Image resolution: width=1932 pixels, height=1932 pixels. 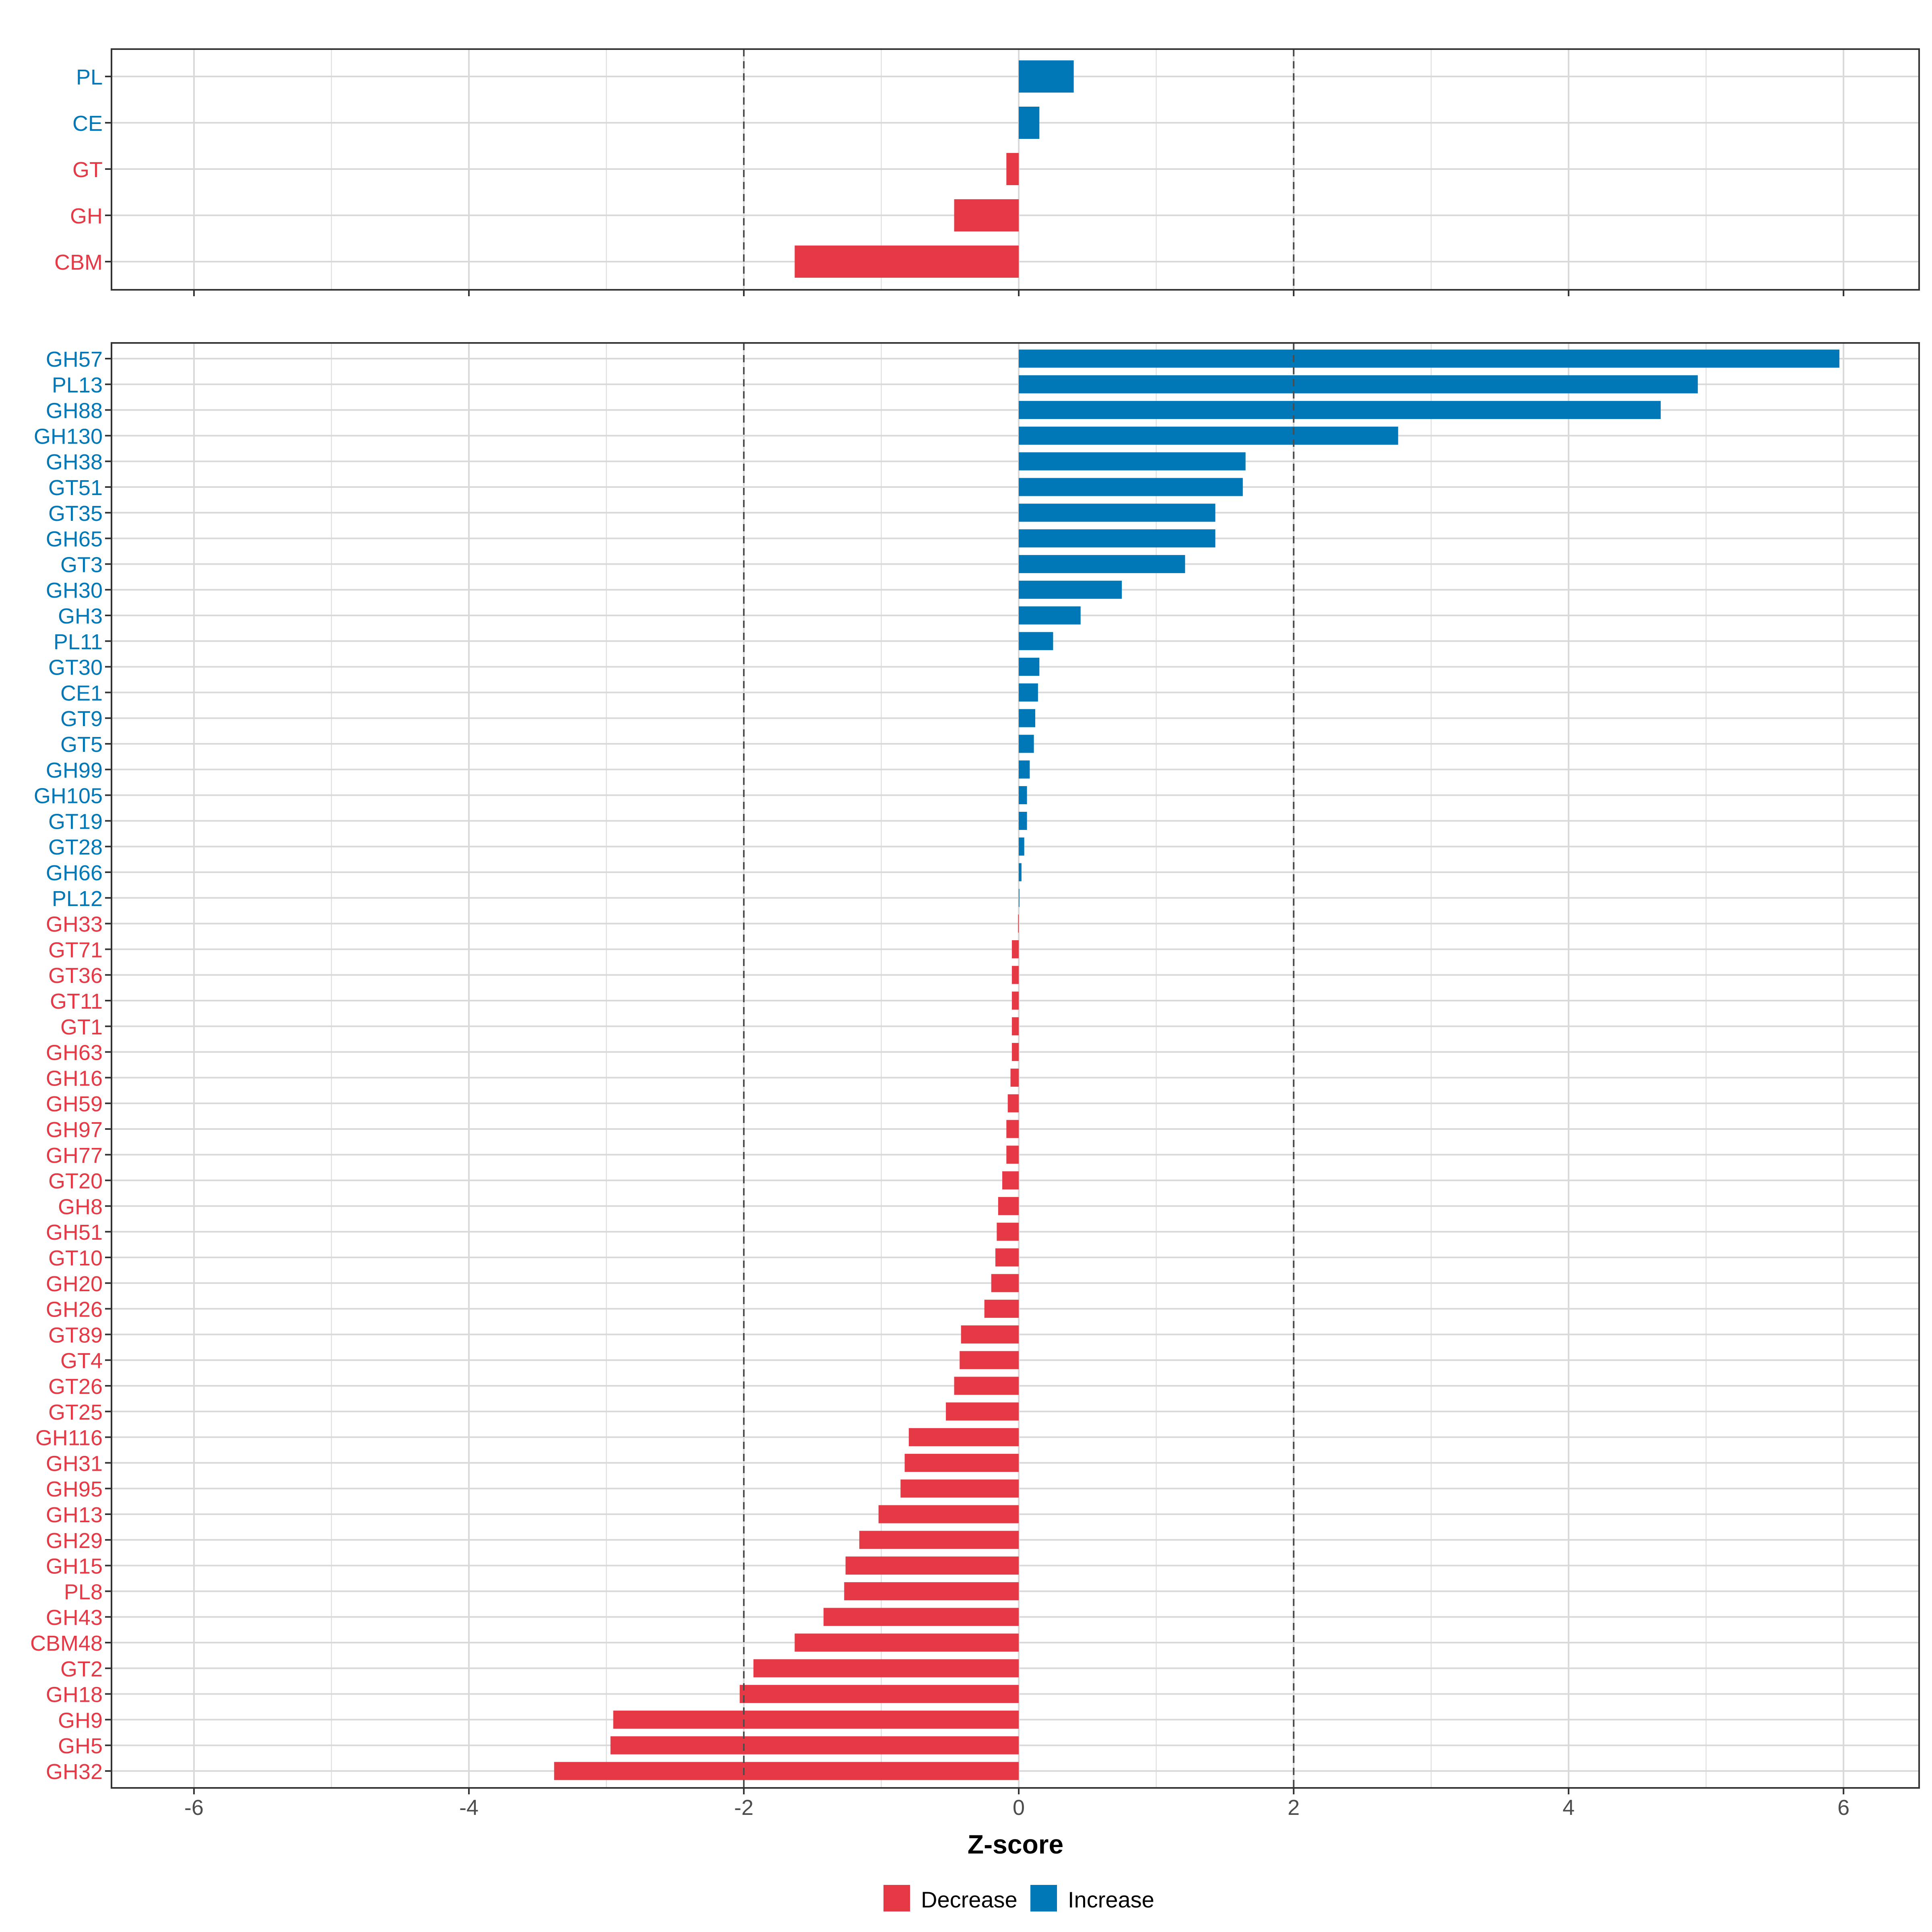 I want to click on category-label-gh43: GH43, so click(x=74, y=1618).